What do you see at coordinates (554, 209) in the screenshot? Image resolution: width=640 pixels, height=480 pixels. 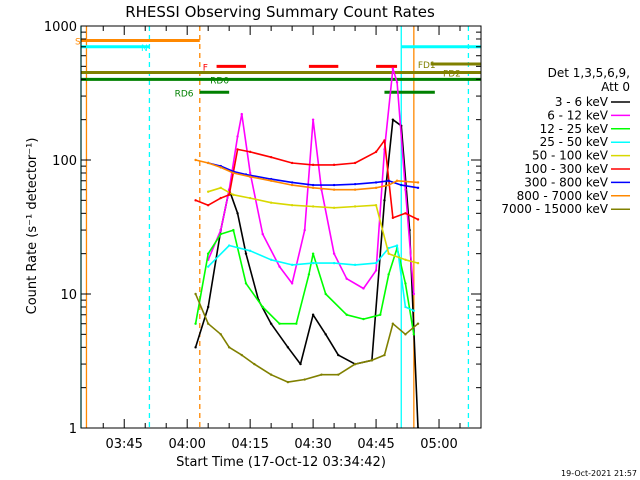 I see `legend-label: 7000 - 15000 keV` at bounding box center [554, 209].